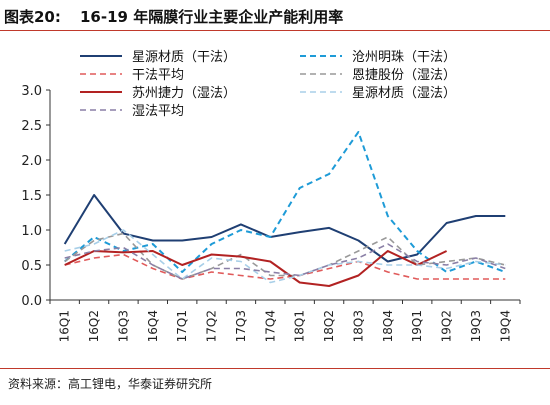 The height and width of the screenshot is (405, 550). What do you see at coordinates (329, 326) in the screenshot?
I see `x-tick-label: 18Q2` at bounding box center [329, 326].